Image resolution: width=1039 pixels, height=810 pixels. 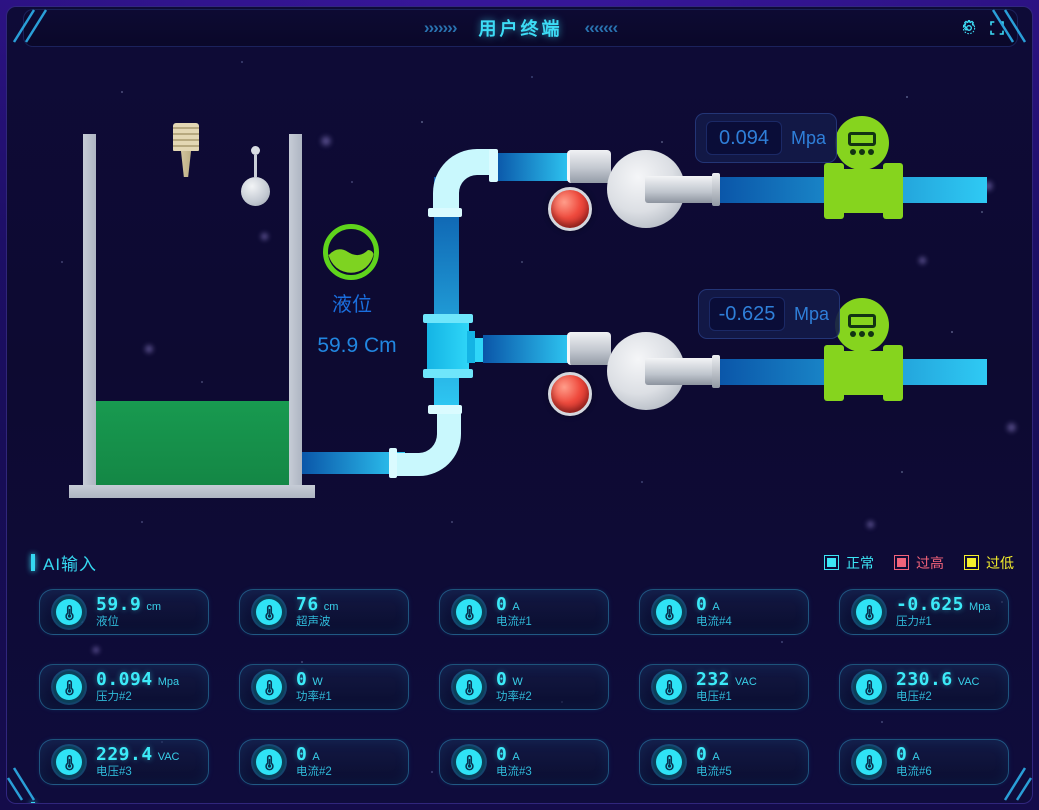 I want to click on tee-collar-top, so click(x=448, y=318).